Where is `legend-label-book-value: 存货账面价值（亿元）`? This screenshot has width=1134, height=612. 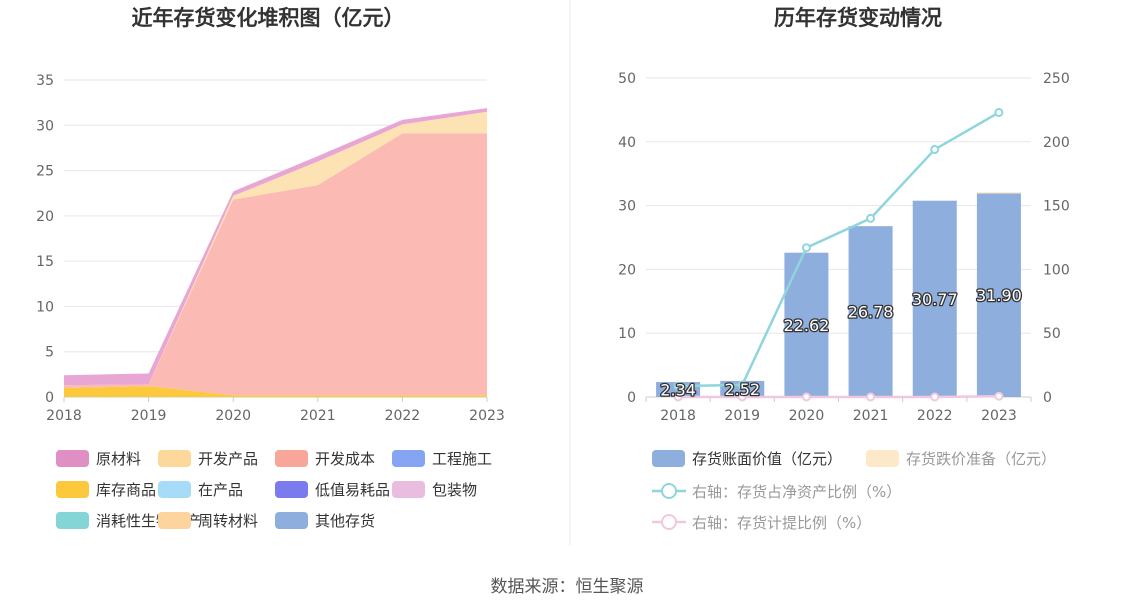
legend-label-book-value: 存货账面价值（亿元） is located at coordinates (767, 459).